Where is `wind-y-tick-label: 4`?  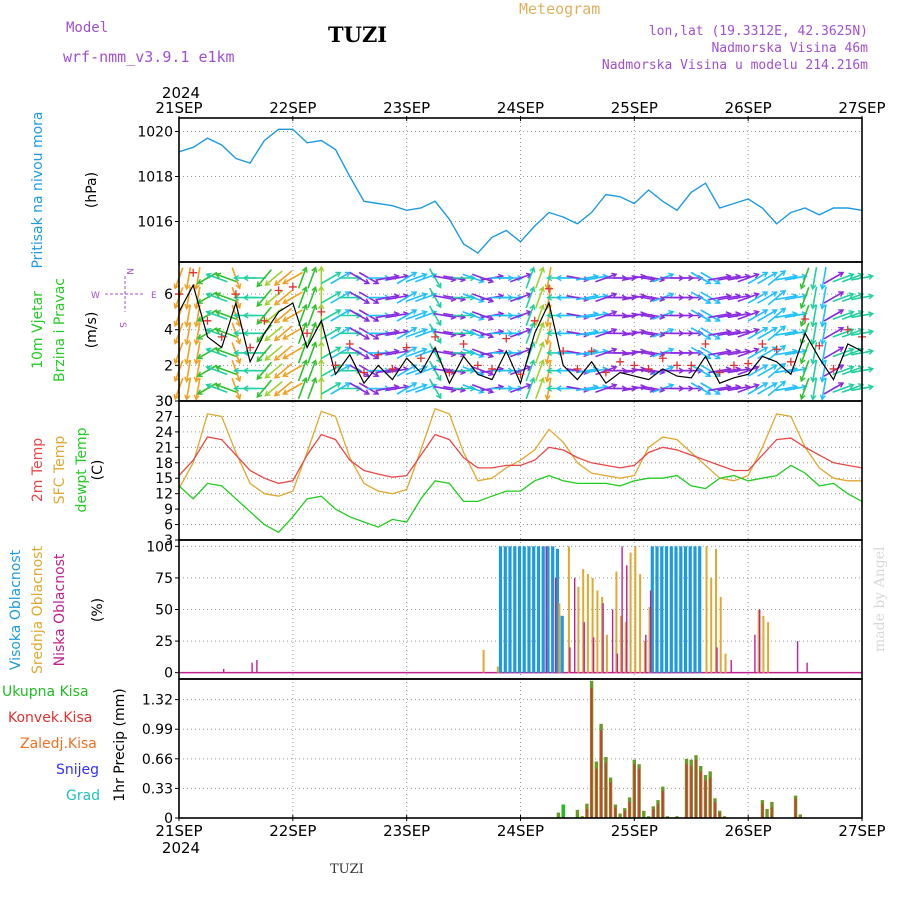 wind-y-tick-label: 4 is located at coordinates (168, 331).